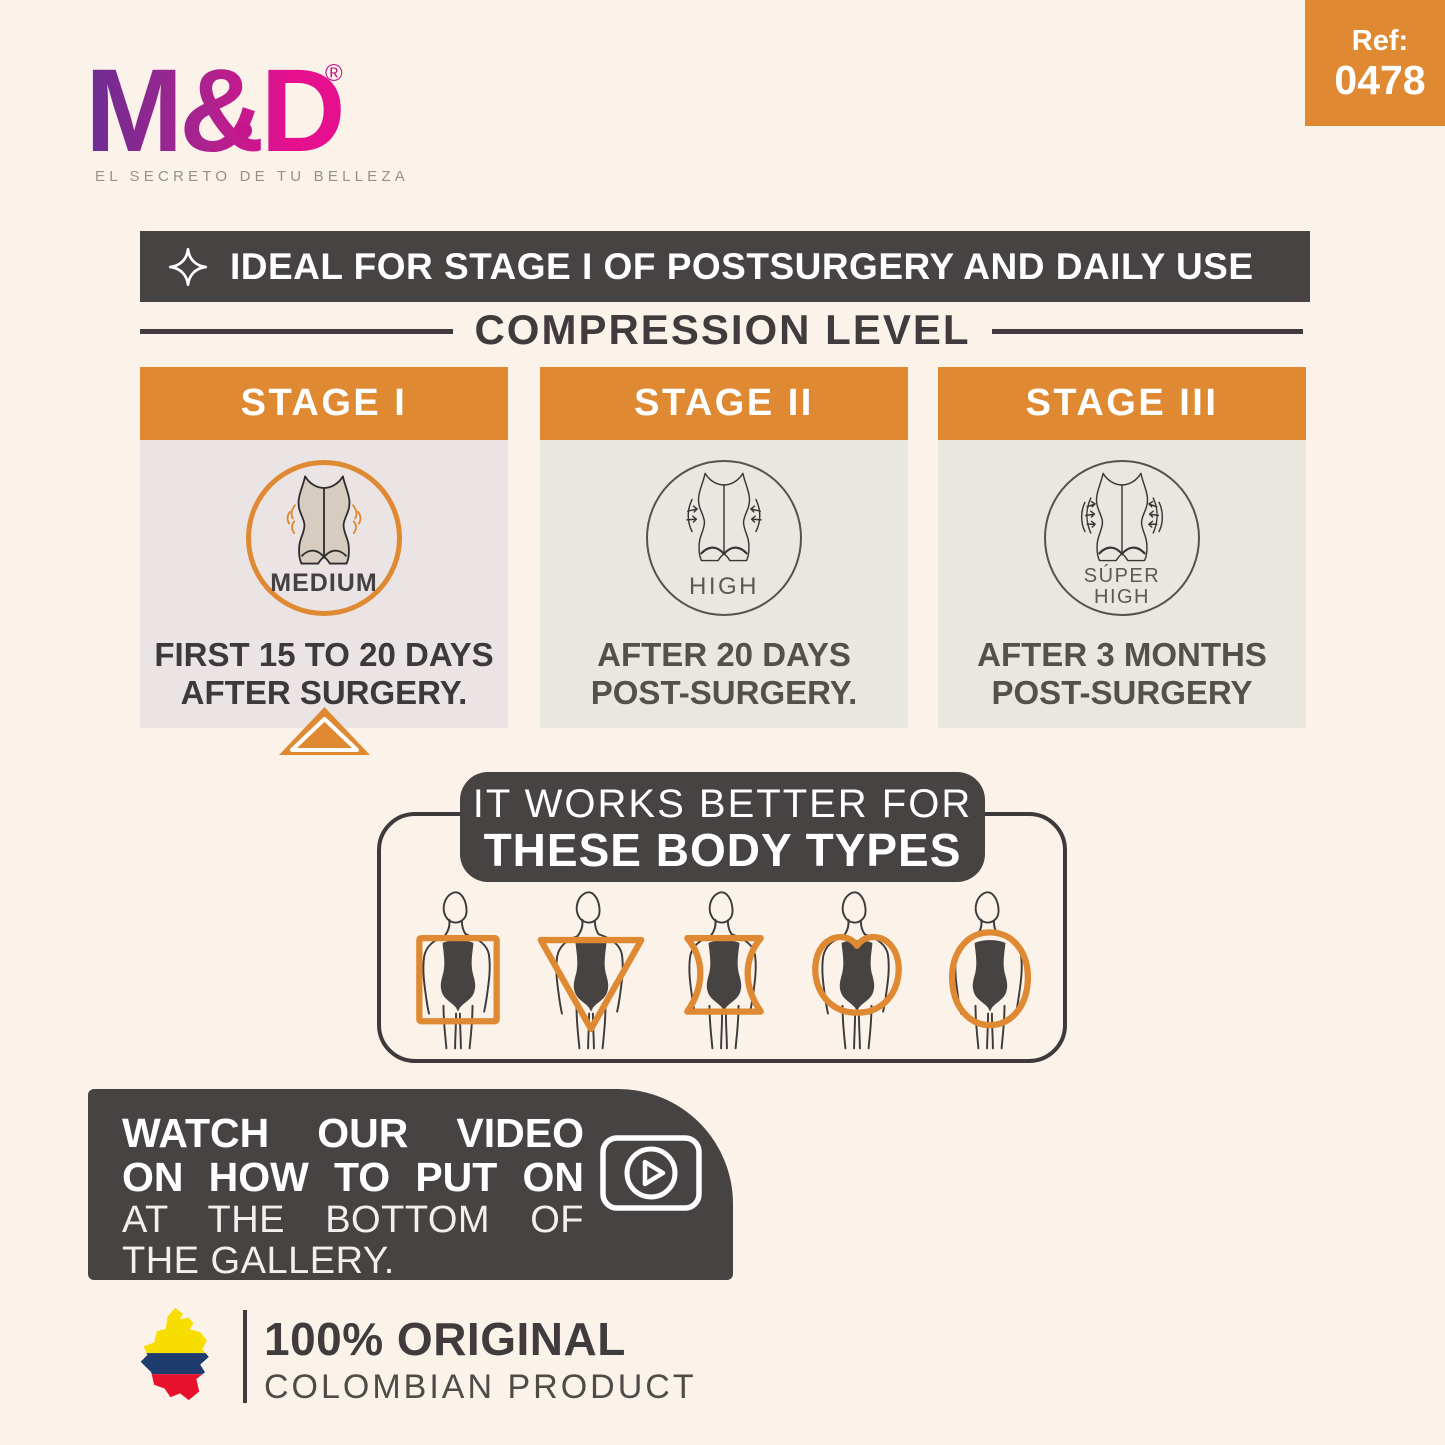  I want to click on stage-2-panel: HIGH AFTER 20 DAYS POST-SURGERY., so click(724, 584).